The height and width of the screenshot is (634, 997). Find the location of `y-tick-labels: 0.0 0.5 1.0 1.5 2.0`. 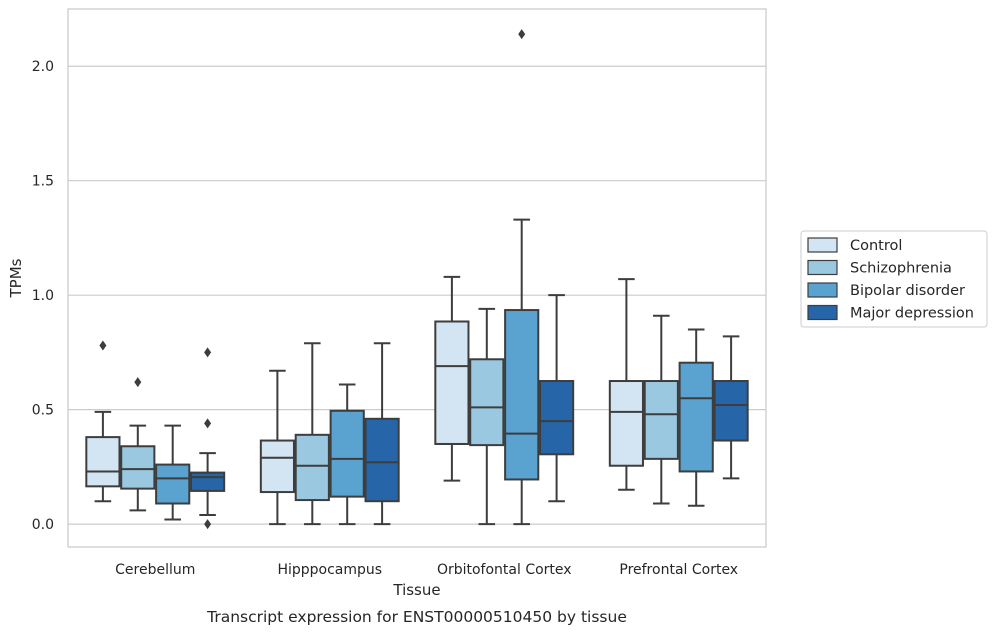

y-tick-labels: 0.0 0.5 1.0 1.5 2.0 is located at coordinates (43, 296).